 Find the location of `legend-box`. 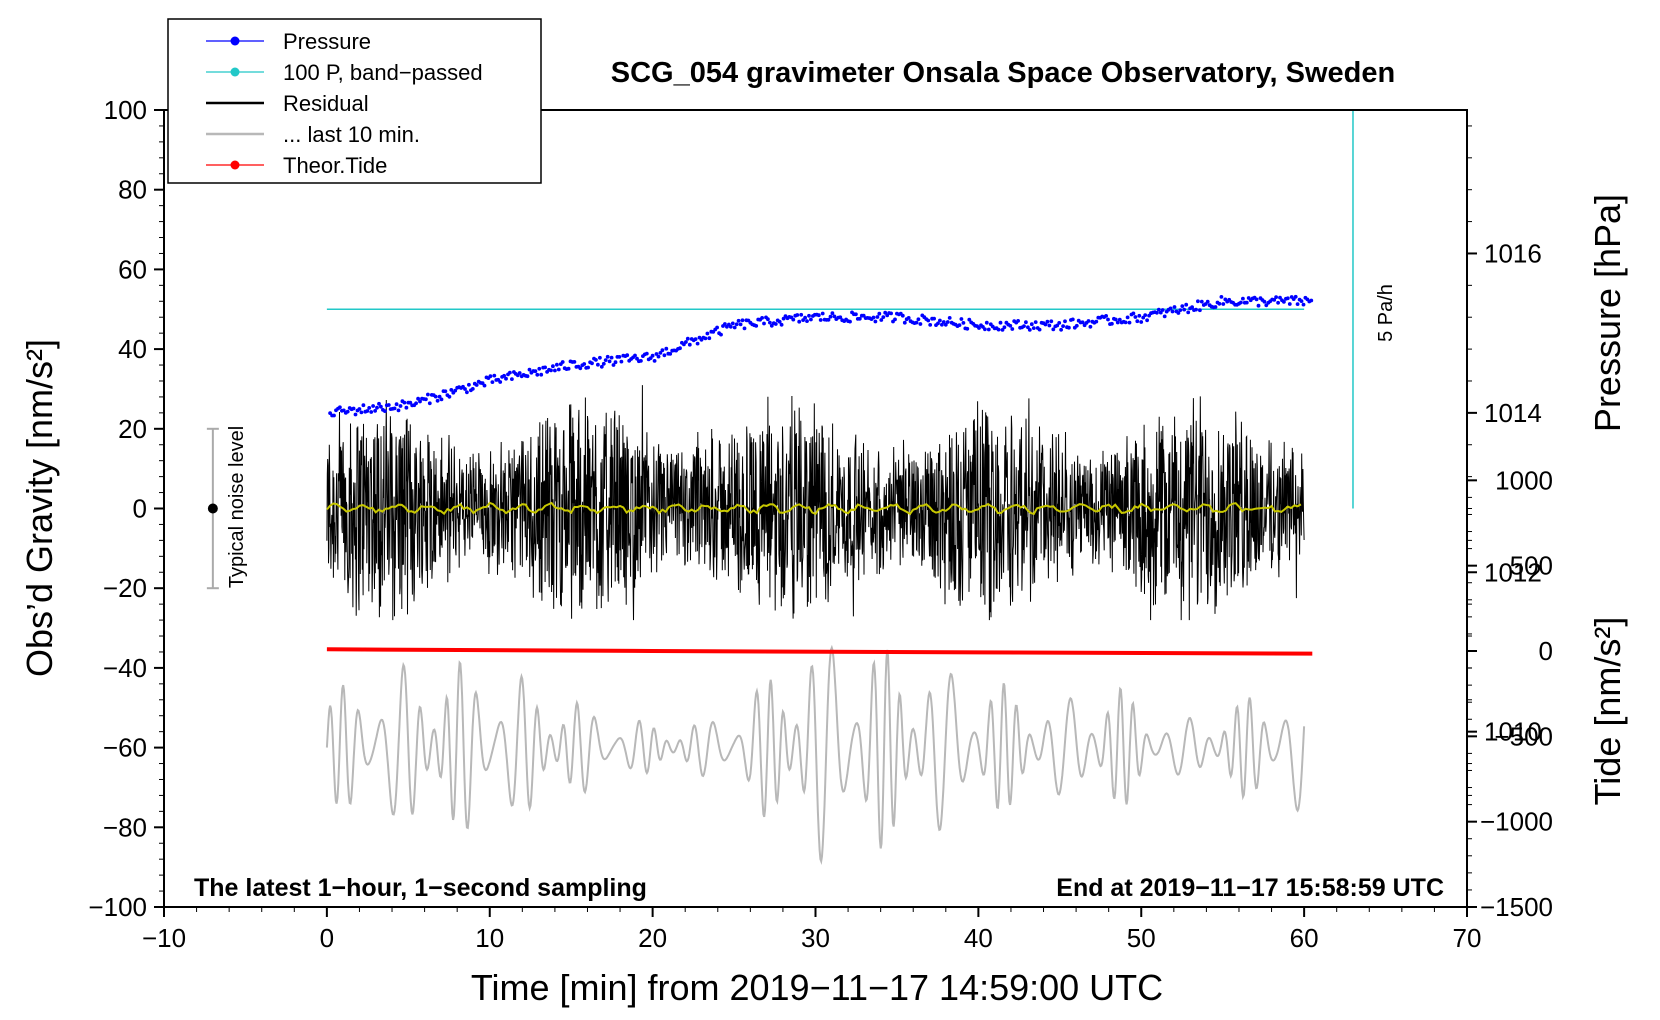

legend-box is located at coordinates (354, 101).